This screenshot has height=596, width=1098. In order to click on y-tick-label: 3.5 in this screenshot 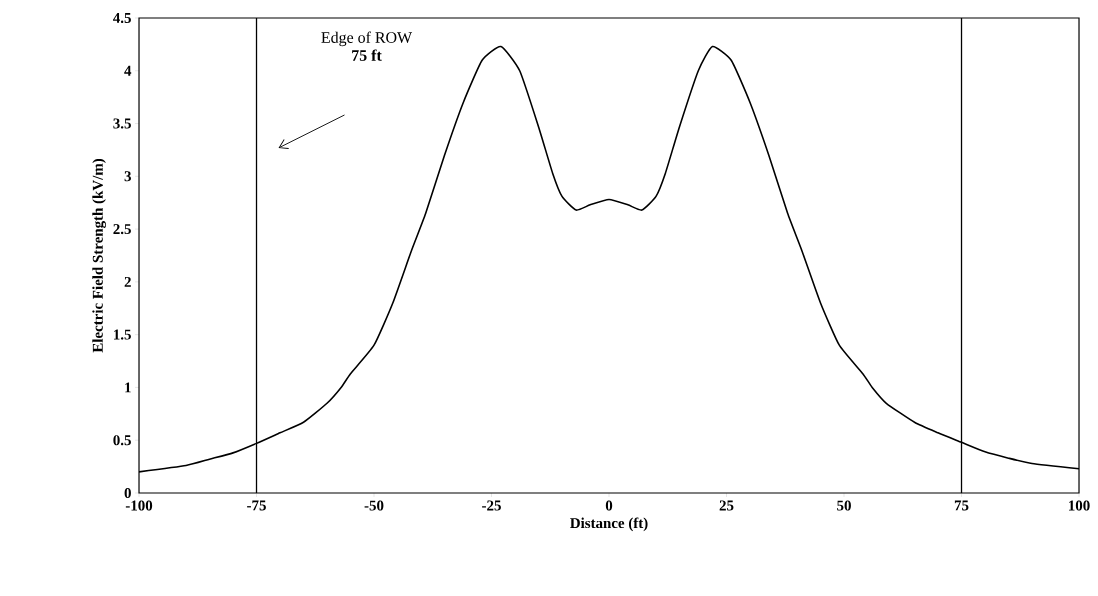, I will do `click(122, 123)`.